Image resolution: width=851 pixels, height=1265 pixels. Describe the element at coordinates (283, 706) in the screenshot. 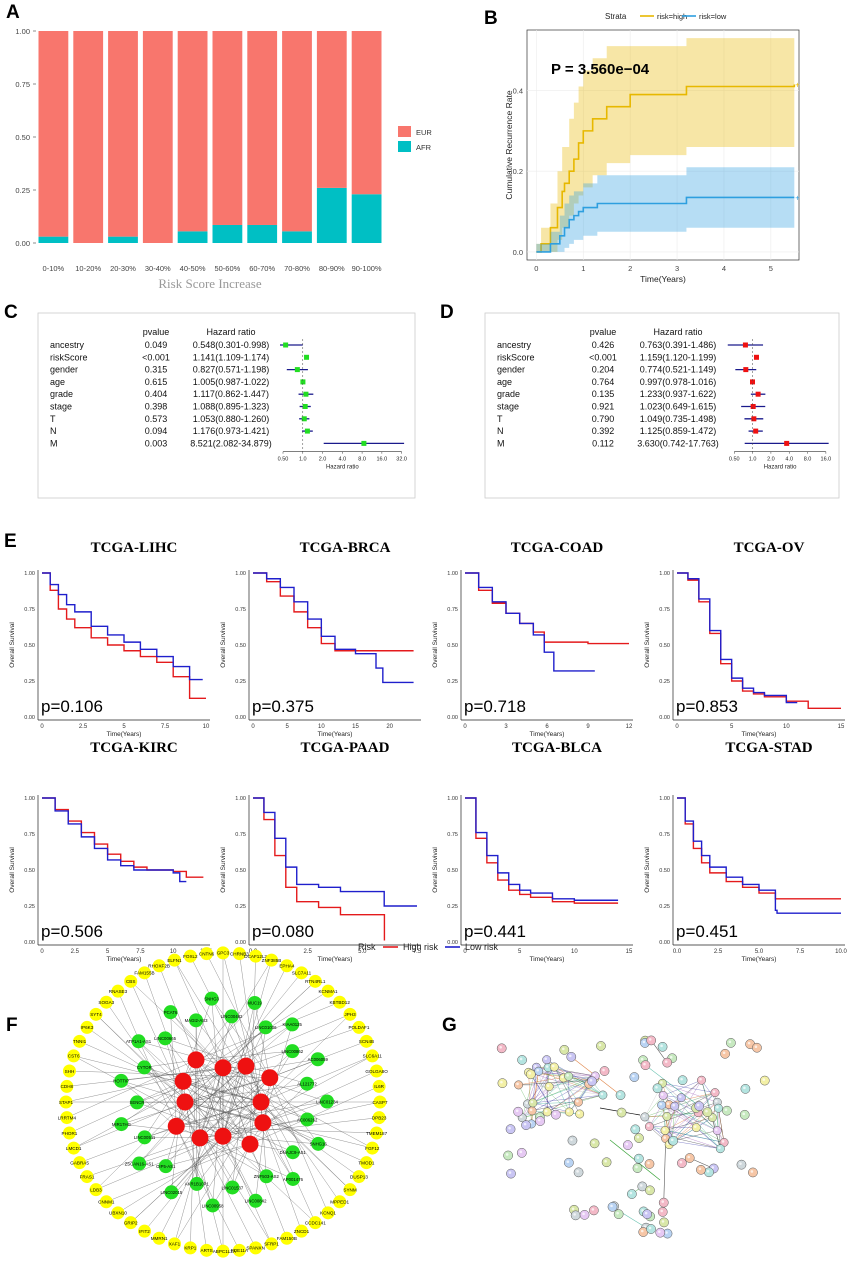

I see `km-p-value: p=0.375` at that location.